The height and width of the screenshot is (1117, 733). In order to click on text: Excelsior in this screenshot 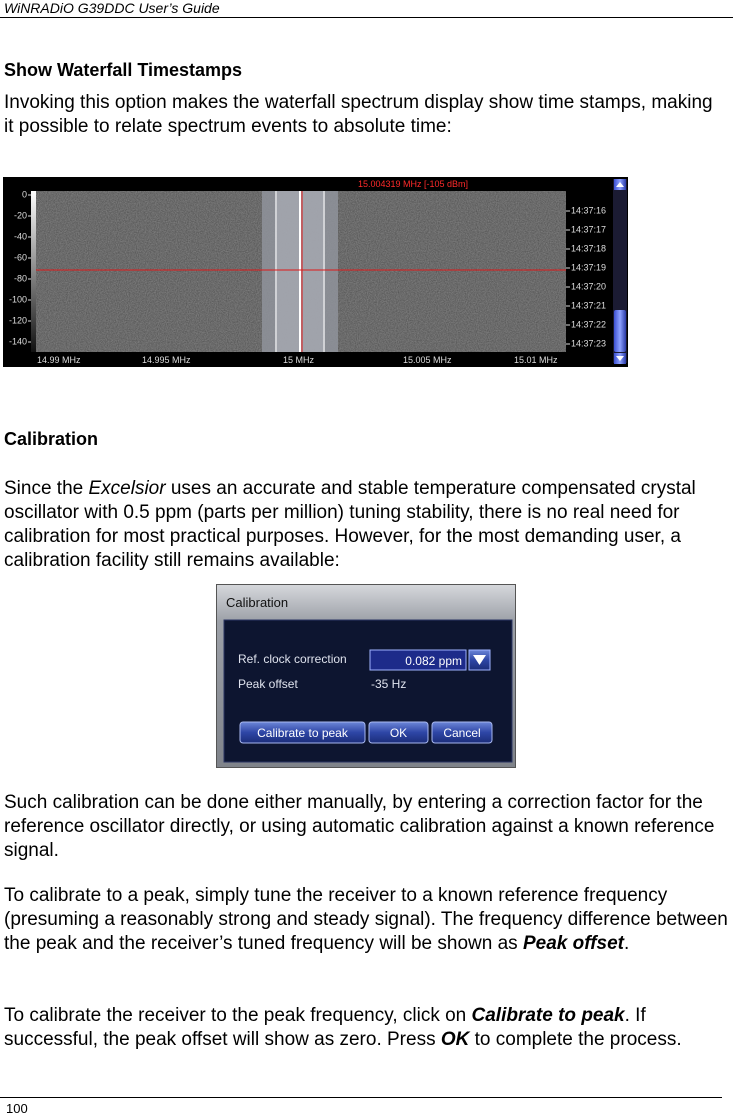, I will do `click(127, 488)`.